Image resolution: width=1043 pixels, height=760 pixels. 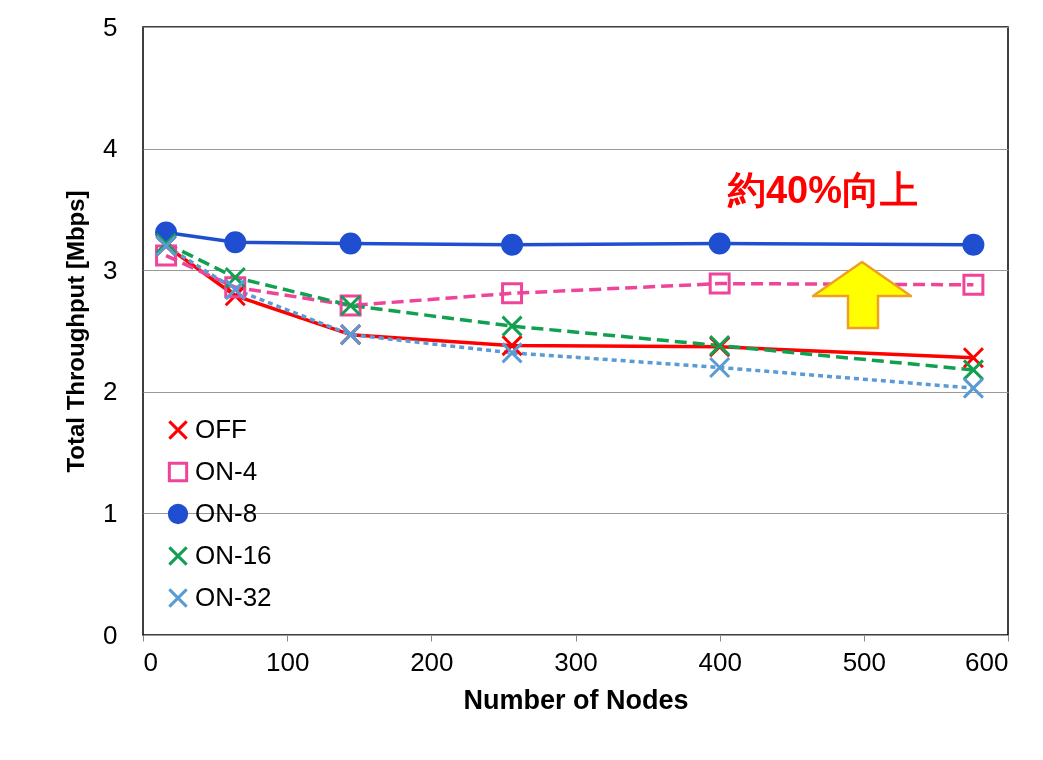 What do you see at coordinates (822, 190) in the screenshot?
I see `annotation: 約40%向上` at bounding box center [822, 190].